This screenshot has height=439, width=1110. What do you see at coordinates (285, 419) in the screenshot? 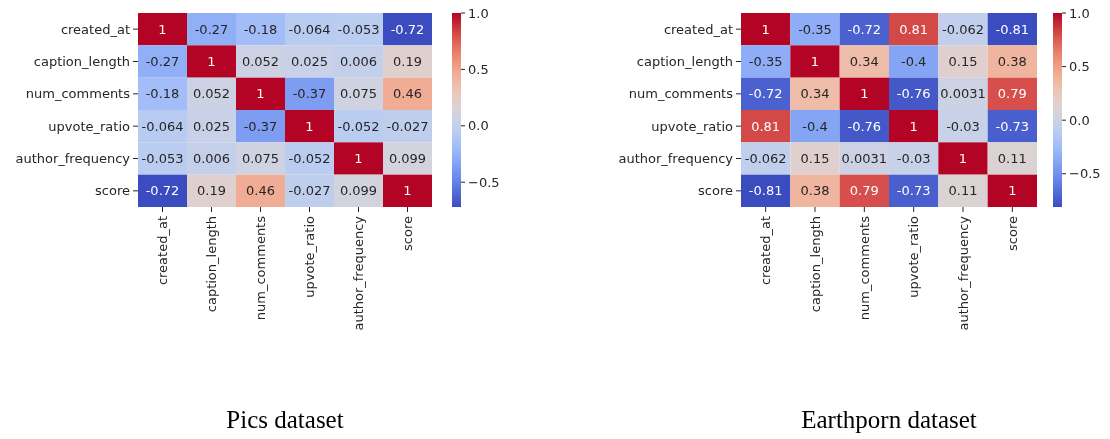
I see `text: Pics dataset` at bounding box center [285, 419].